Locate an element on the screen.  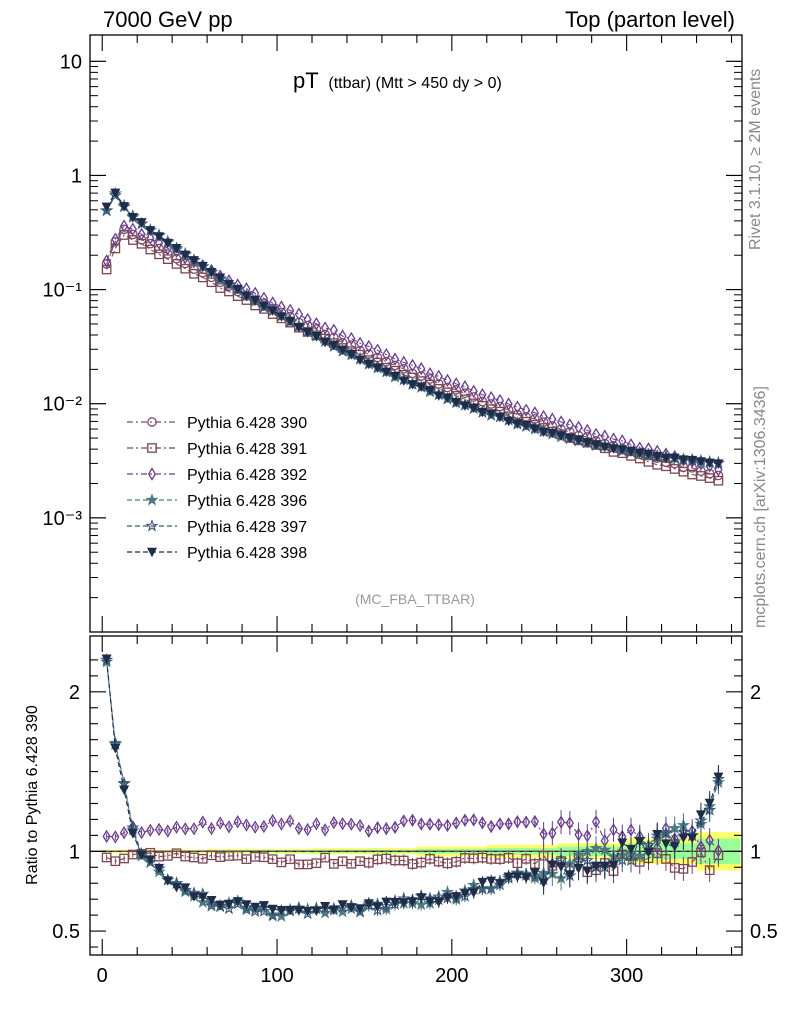
legend-entry: Pythia 6.428 397 is located at coordinates (217, 527).